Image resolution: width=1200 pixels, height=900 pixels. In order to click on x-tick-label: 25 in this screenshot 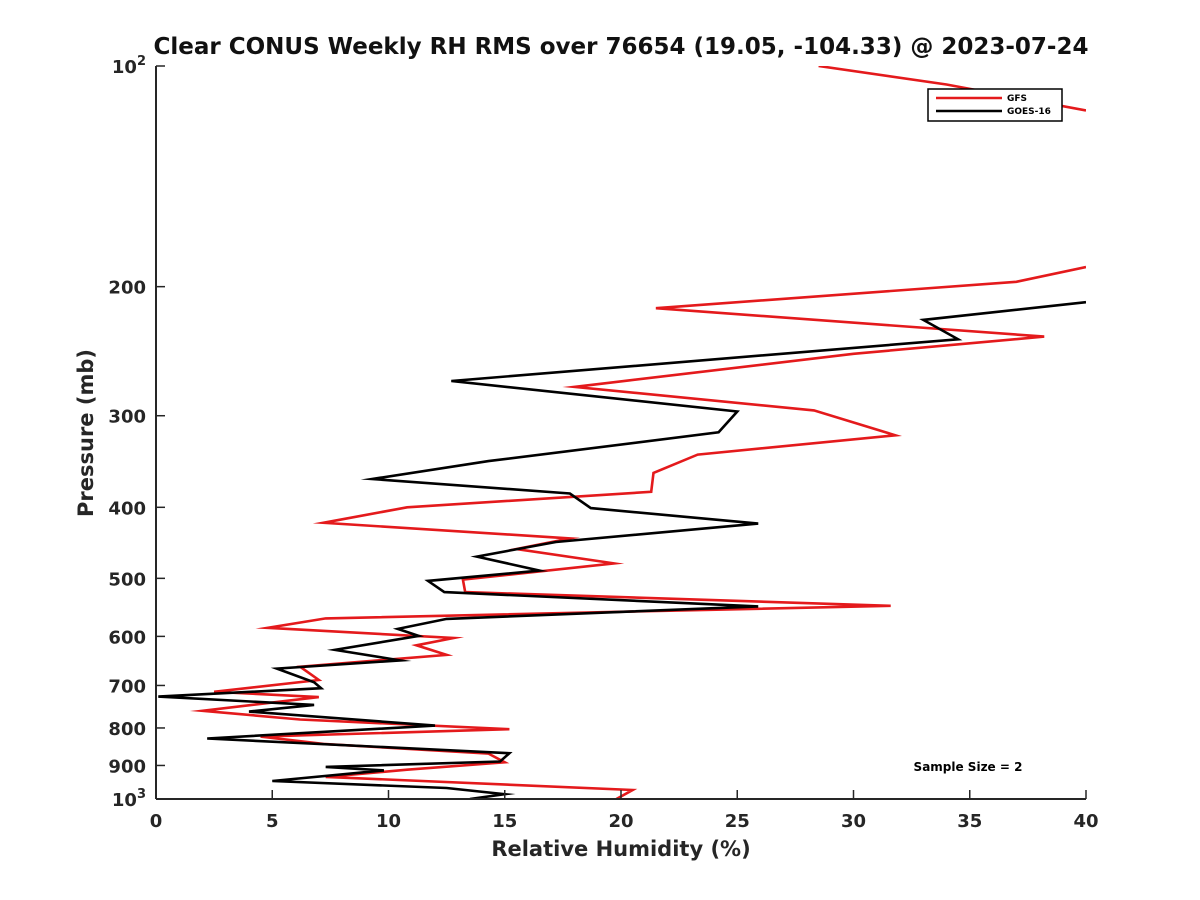, I will do `click(737, 821)`.